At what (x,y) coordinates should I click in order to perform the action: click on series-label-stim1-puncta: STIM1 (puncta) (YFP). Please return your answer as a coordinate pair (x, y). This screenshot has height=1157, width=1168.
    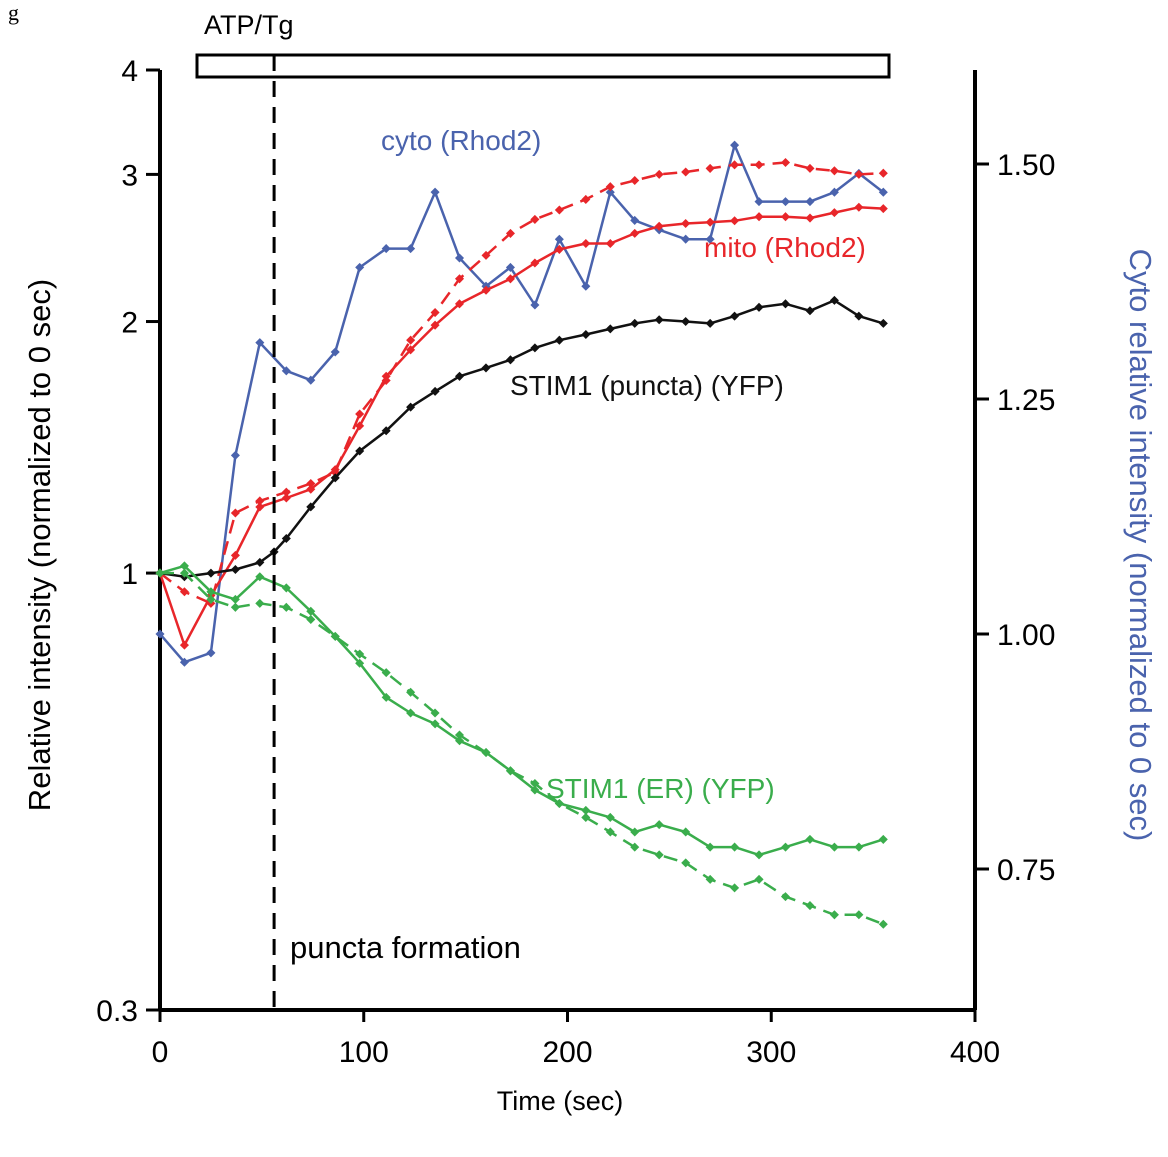
    Looking at the image, I should click on (647, 385).